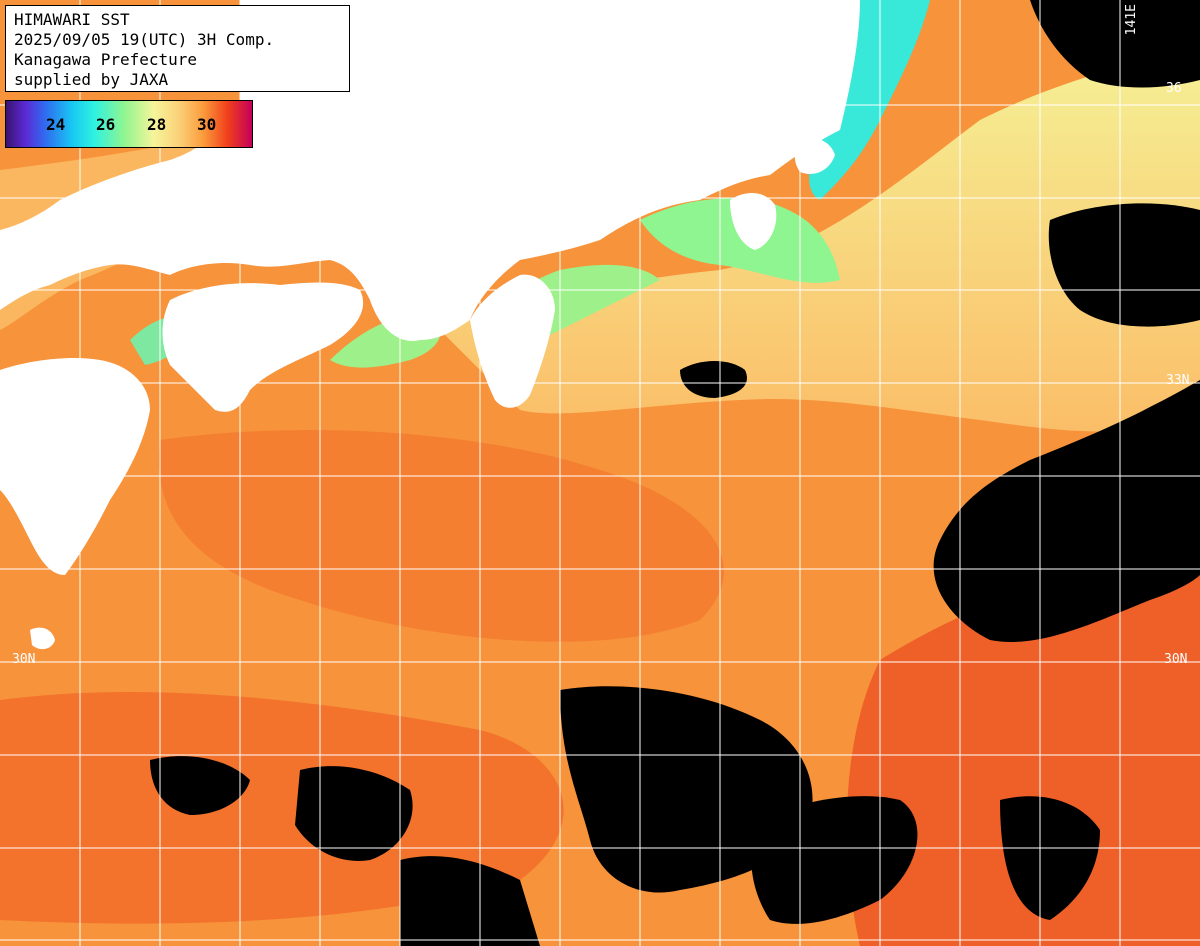  What do you see at coordinates (354, 813) in the screenshot?
I see `cloud-southwest` at bounding box center [354, 813].